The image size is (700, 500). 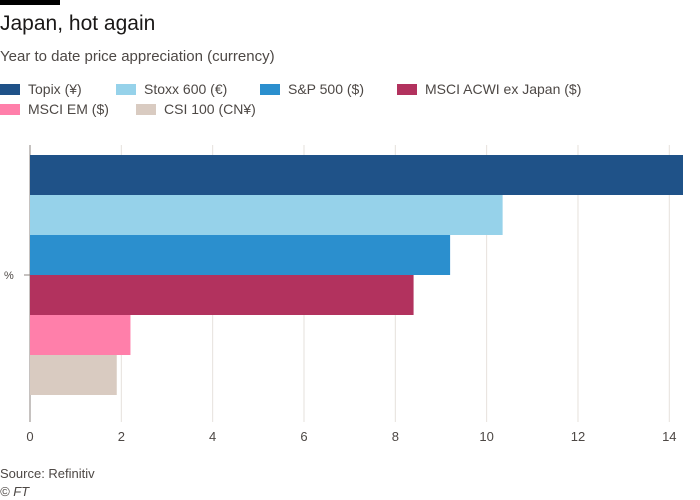 What do you see at coordinates (68, 109) in the screenshot?
I see `legend-label: MSCI EM ($)` at bounding box center [68, 109].